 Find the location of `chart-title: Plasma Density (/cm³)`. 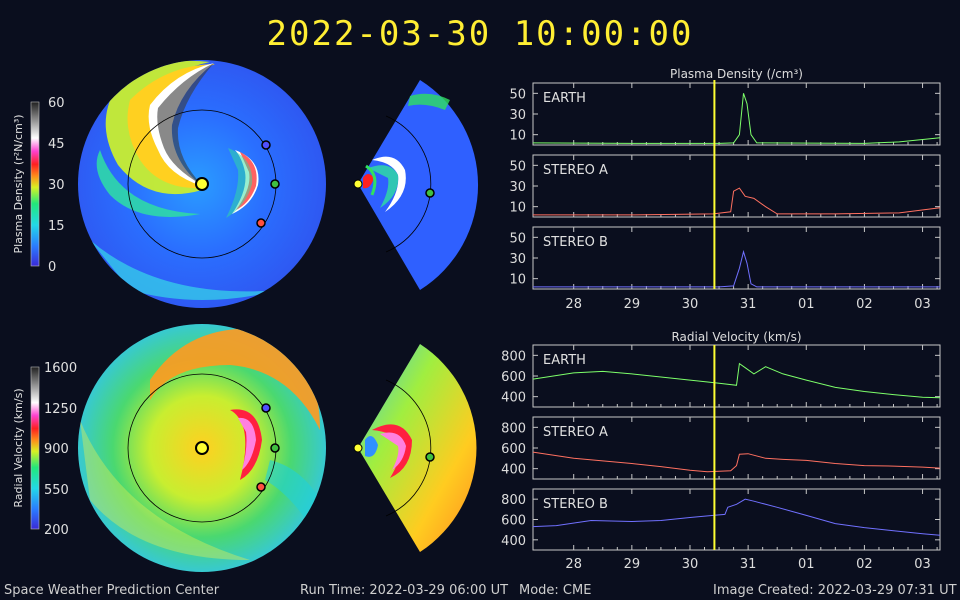

chart-title: Plasma Density (/cm³) is located at coordinates (736, 74).